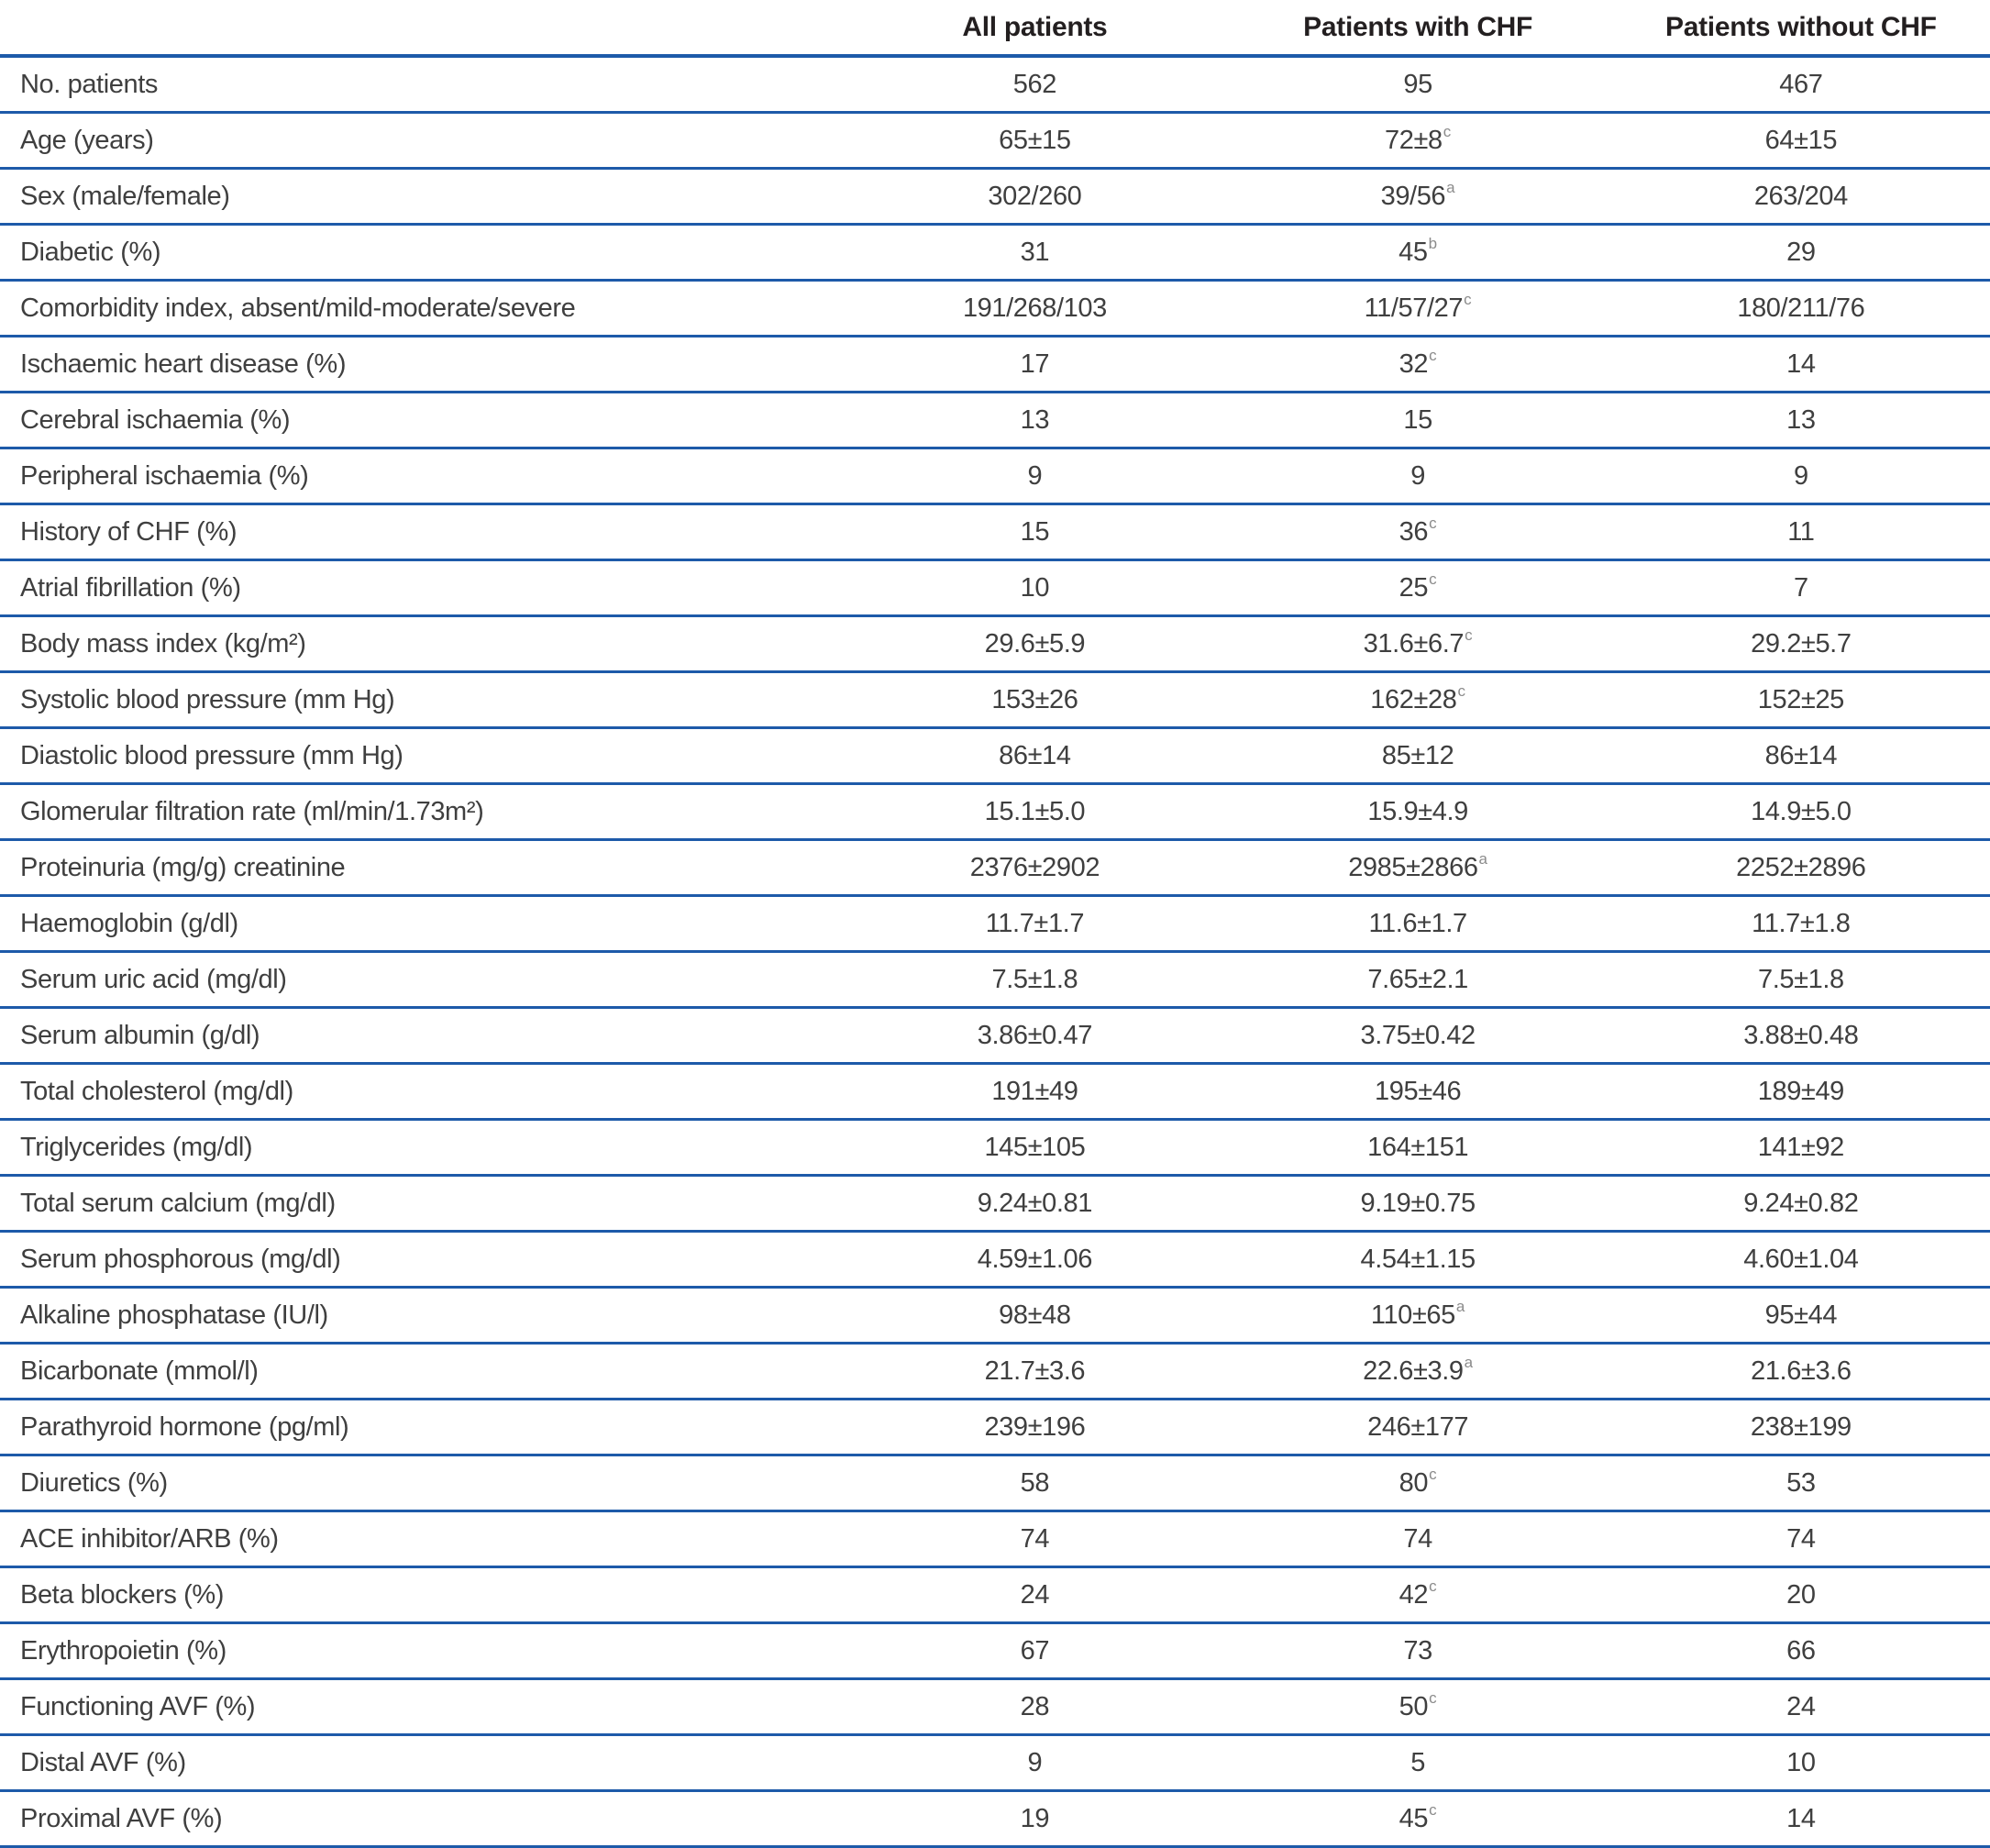 Image resolution: width=1990 pixels, height=1848 pixels. Describe the element at coordinates (423, 644) in the screenshot. I see `row-label: Body mass index (kg/m²)` at that location.